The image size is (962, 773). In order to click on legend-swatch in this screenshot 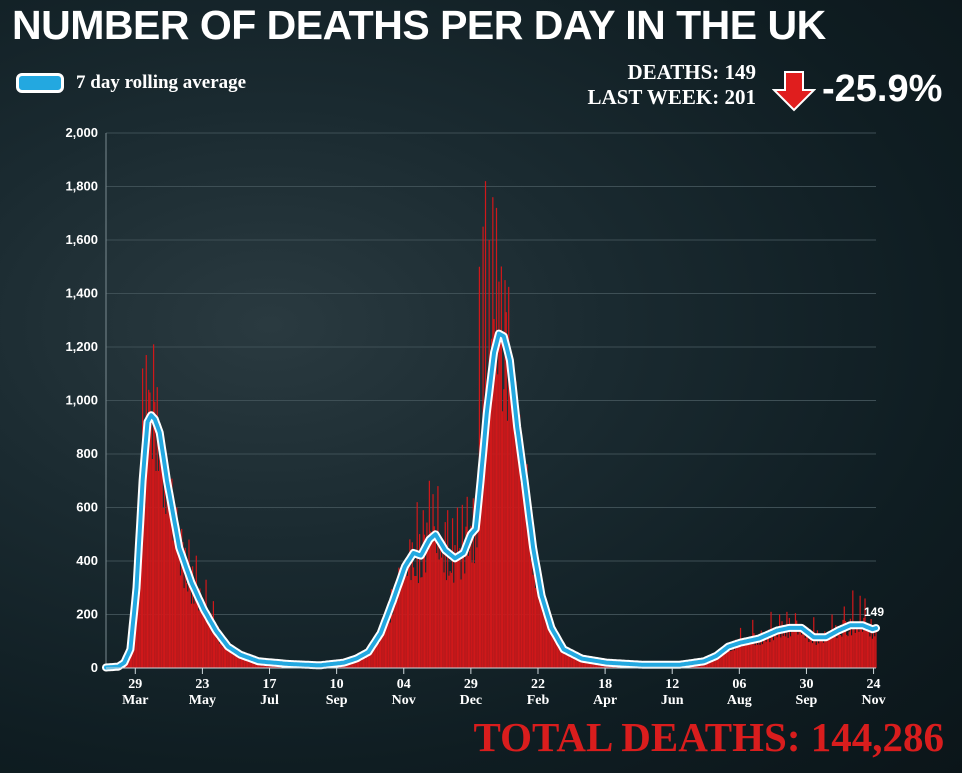, I will do `click(40, 83)`.